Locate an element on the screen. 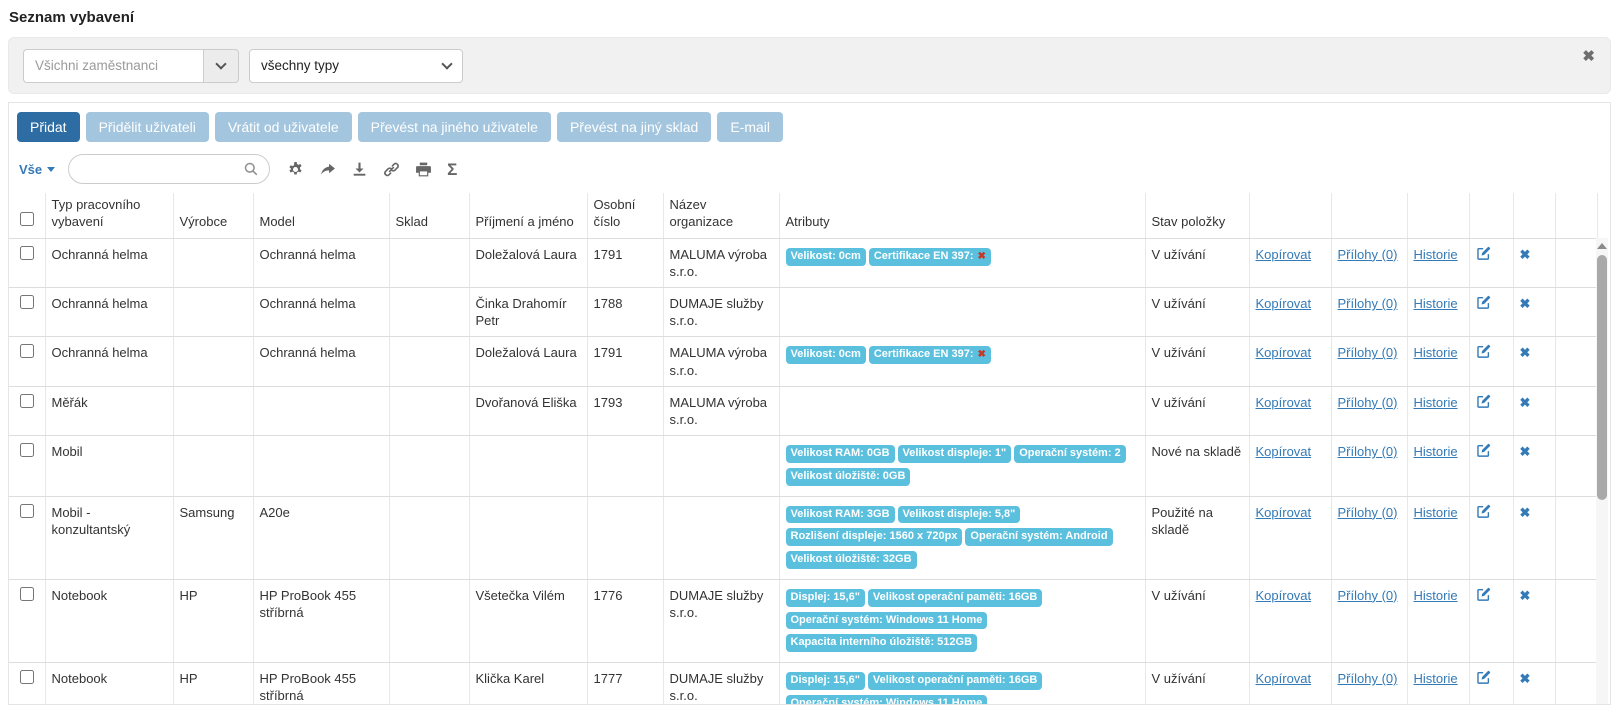 The width and height of the screenshot is (1619, 705). cell-status: V užívání is located at coordinates (1197, 683).